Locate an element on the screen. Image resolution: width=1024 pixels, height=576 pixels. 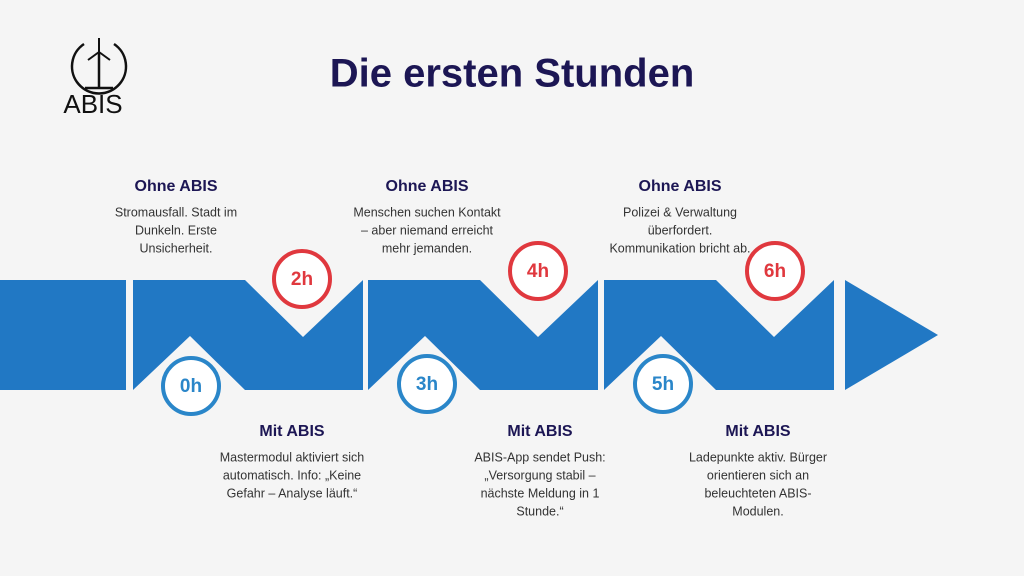
block-text: Menschen suchen Kontakt is located at coordinates (427, 212).